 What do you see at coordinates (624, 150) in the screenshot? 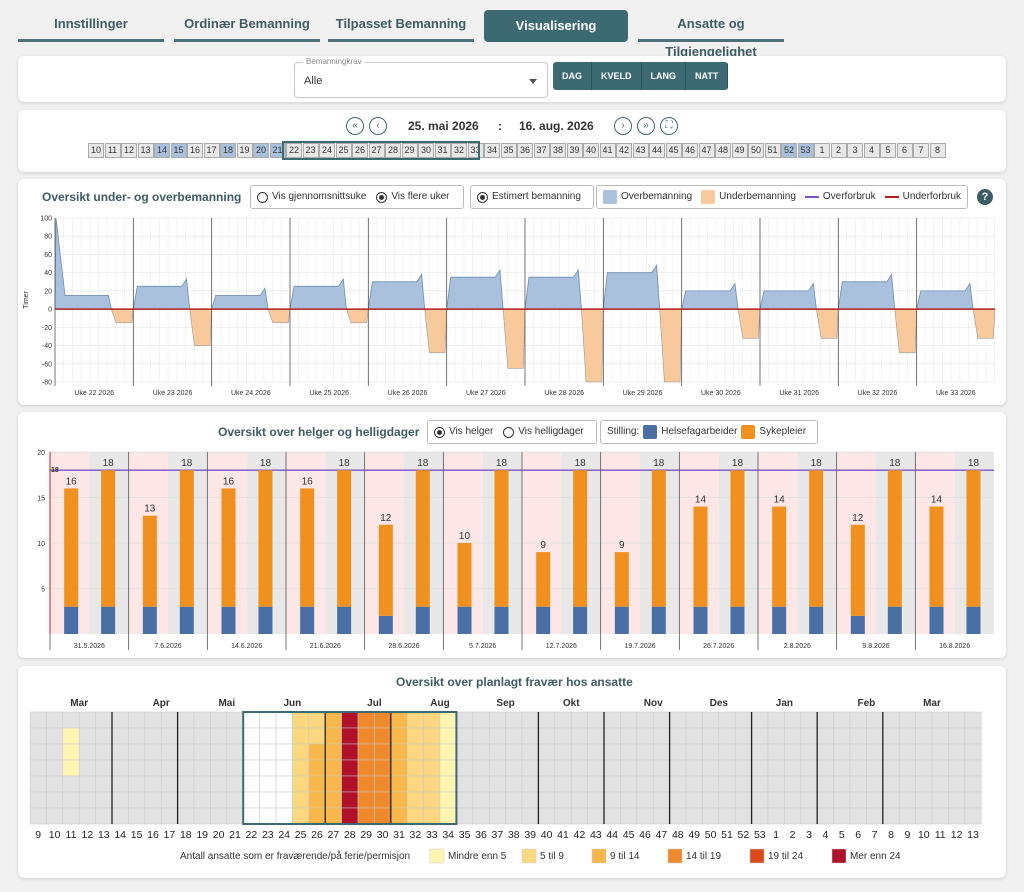
I see `week-chip-42: 42` at bounding box center [624, 150].